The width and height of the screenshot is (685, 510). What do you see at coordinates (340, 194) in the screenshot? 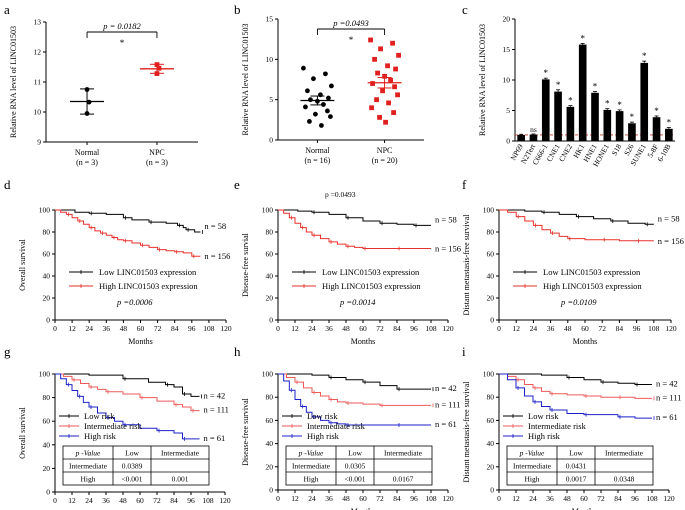
I see `p-value-note: p =0.0493` at bounding box center [340, 194].